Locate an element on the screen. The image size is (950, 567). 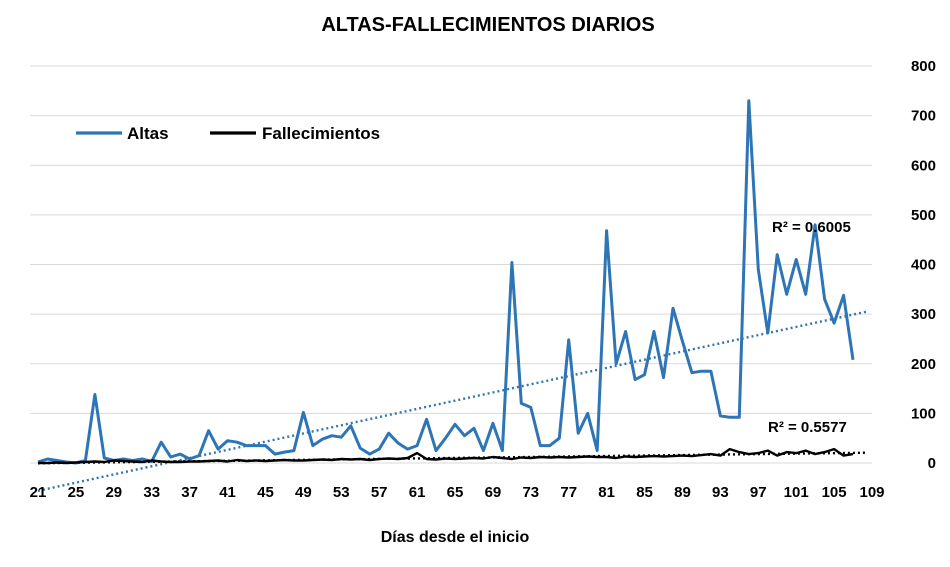
legend: Altas Fallecimientos is located at coordinates (228, 133).